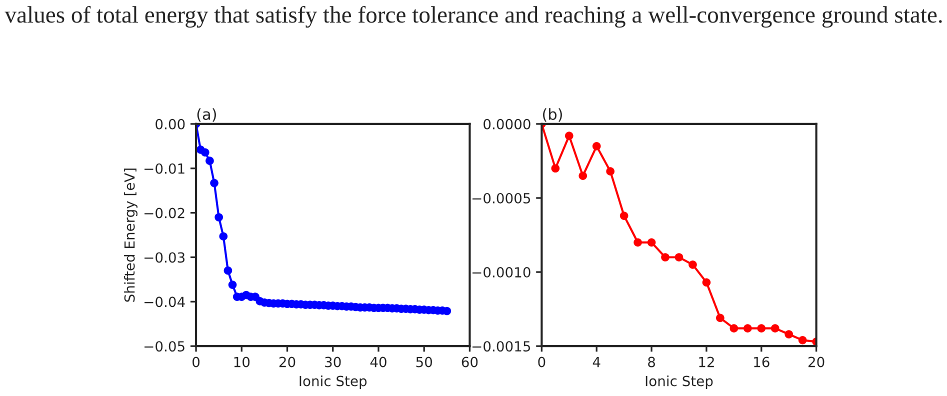  What do you see at coordinates (501, 198) in the screenshot?
I see `y-tick-label: −0.0005` at bounding box center [501, 198].